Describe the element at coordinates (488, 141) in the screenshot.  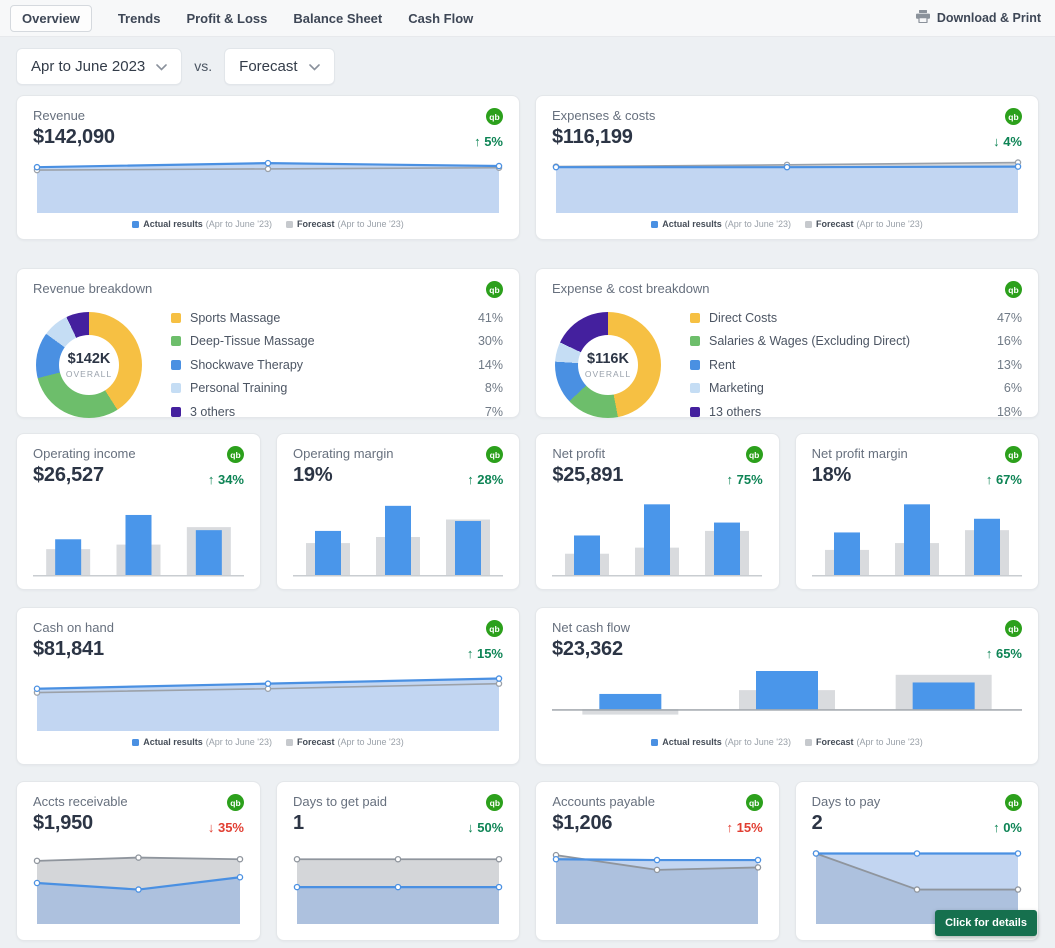
I see `delta-badge: ↑ 5%` at that location.